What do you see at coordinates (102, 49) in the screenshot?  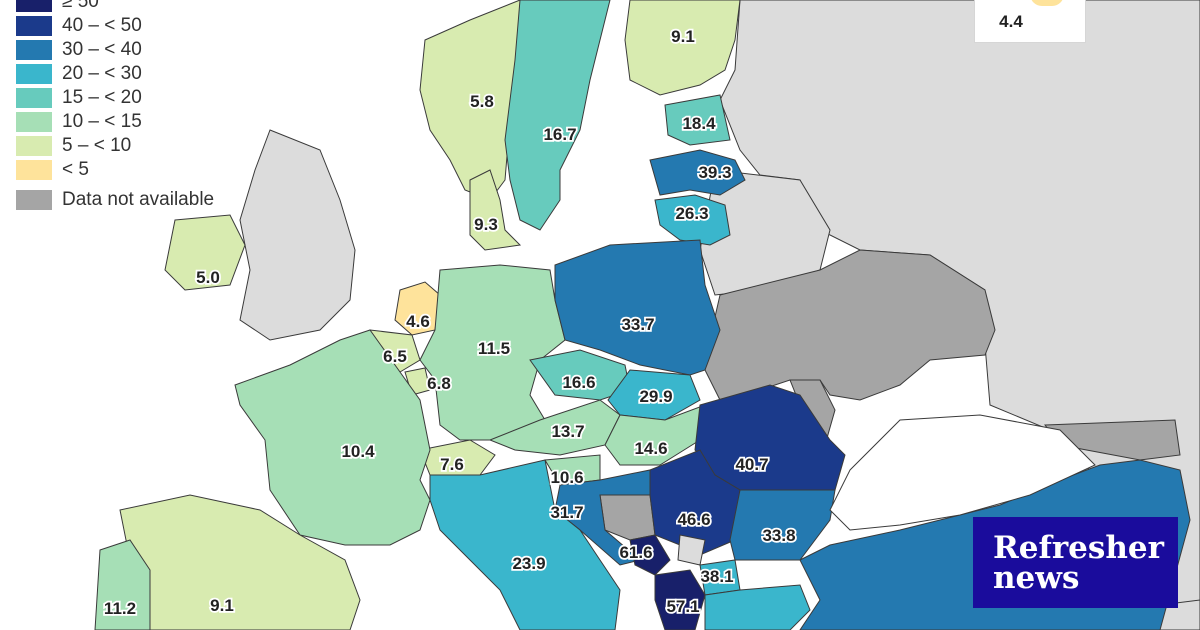 I see `legend-label: 30 – < 40` at bounding box center [102, 49].